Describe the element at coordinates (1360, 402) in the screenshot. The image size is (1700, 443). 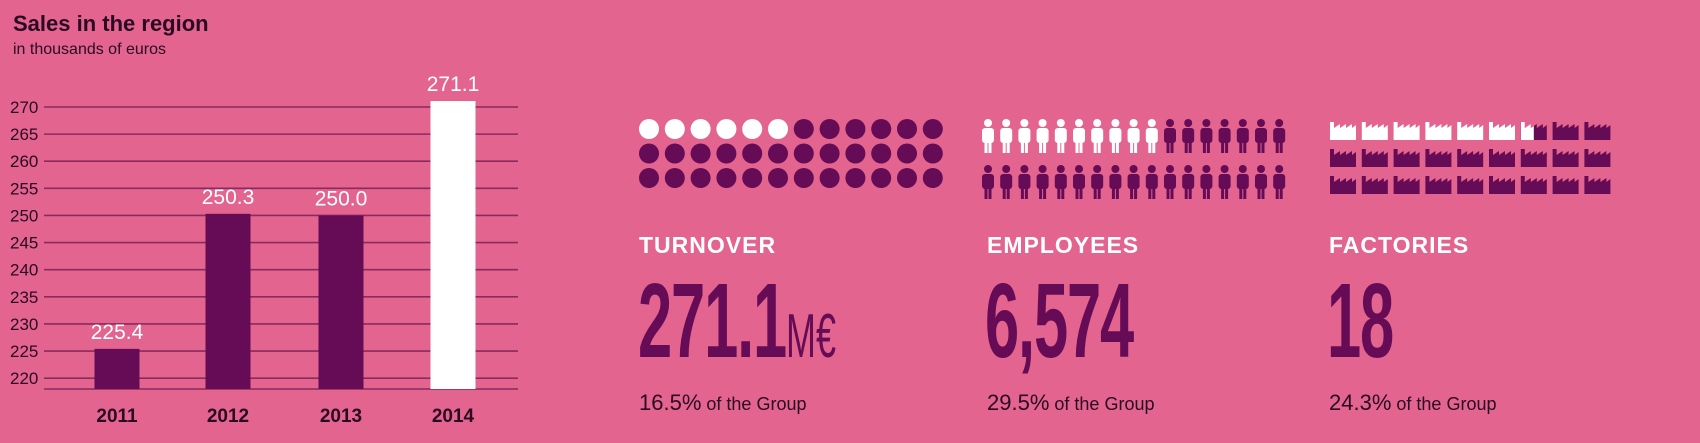
I see `factories-share-pct: 24.3%` at that location.